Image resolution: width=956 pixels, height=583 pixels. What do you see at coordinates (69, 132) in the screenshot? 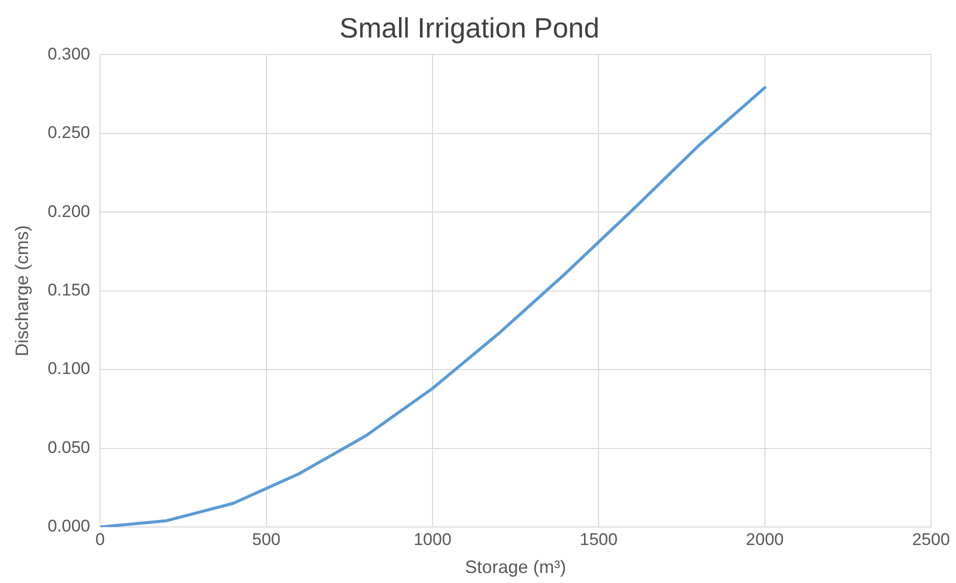
I see `y-tick-label: 0.250` at bounding box center [69, 132].